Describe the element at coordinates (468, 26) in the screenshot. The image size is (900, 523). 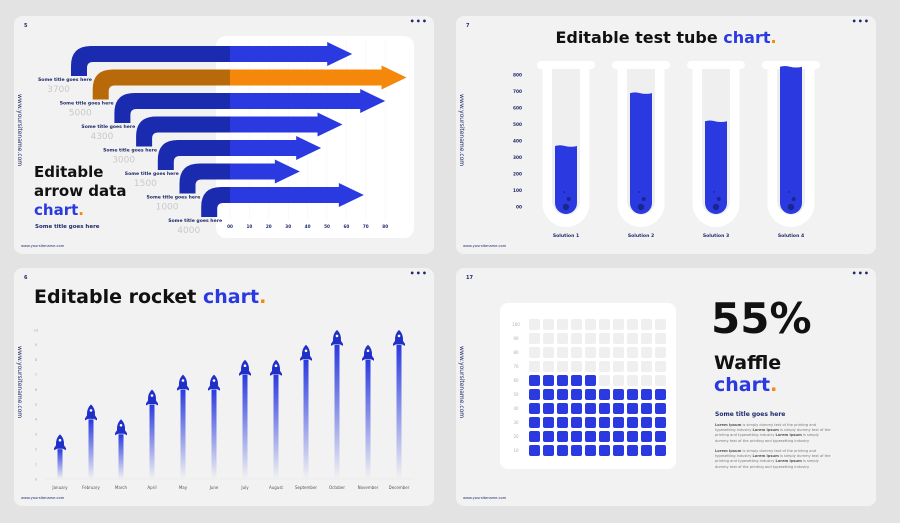
I see `slide-number: 7` at that location.